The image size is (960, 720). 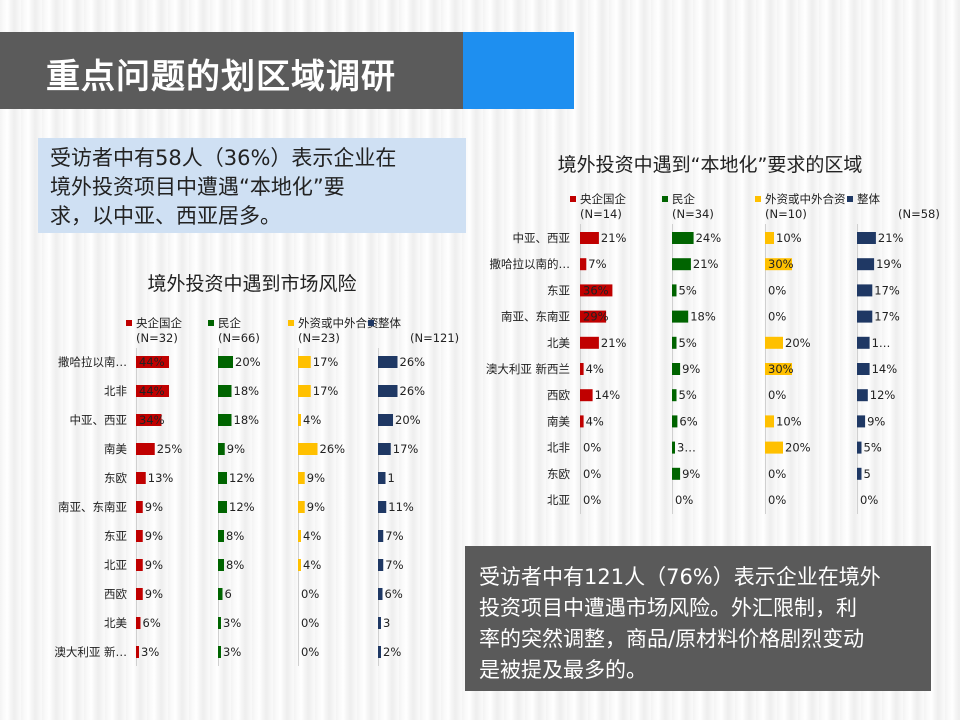 What do you see at coordinates (115, 536) in the screenshot?
I see `market-category-label-6: 东亚` at bounding box center [115, 536].